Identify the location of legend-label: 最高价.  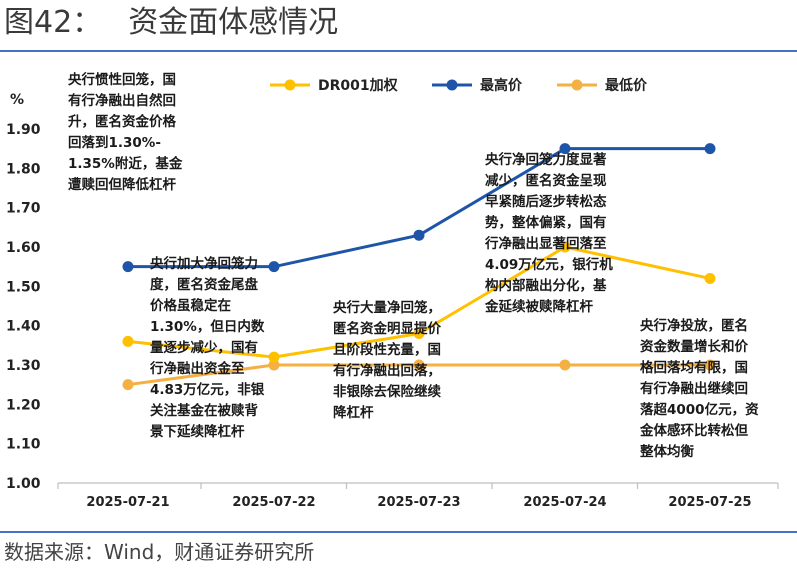
(501, 85).